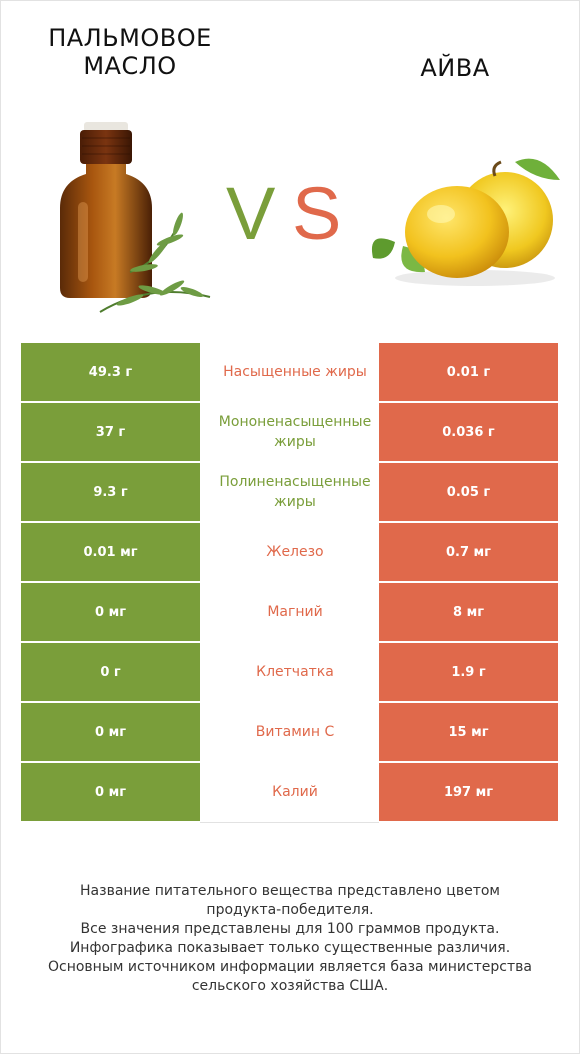 The image size is (580, 1054). I want to click on nutrient-name-cell: Калий, so click(289, 792).